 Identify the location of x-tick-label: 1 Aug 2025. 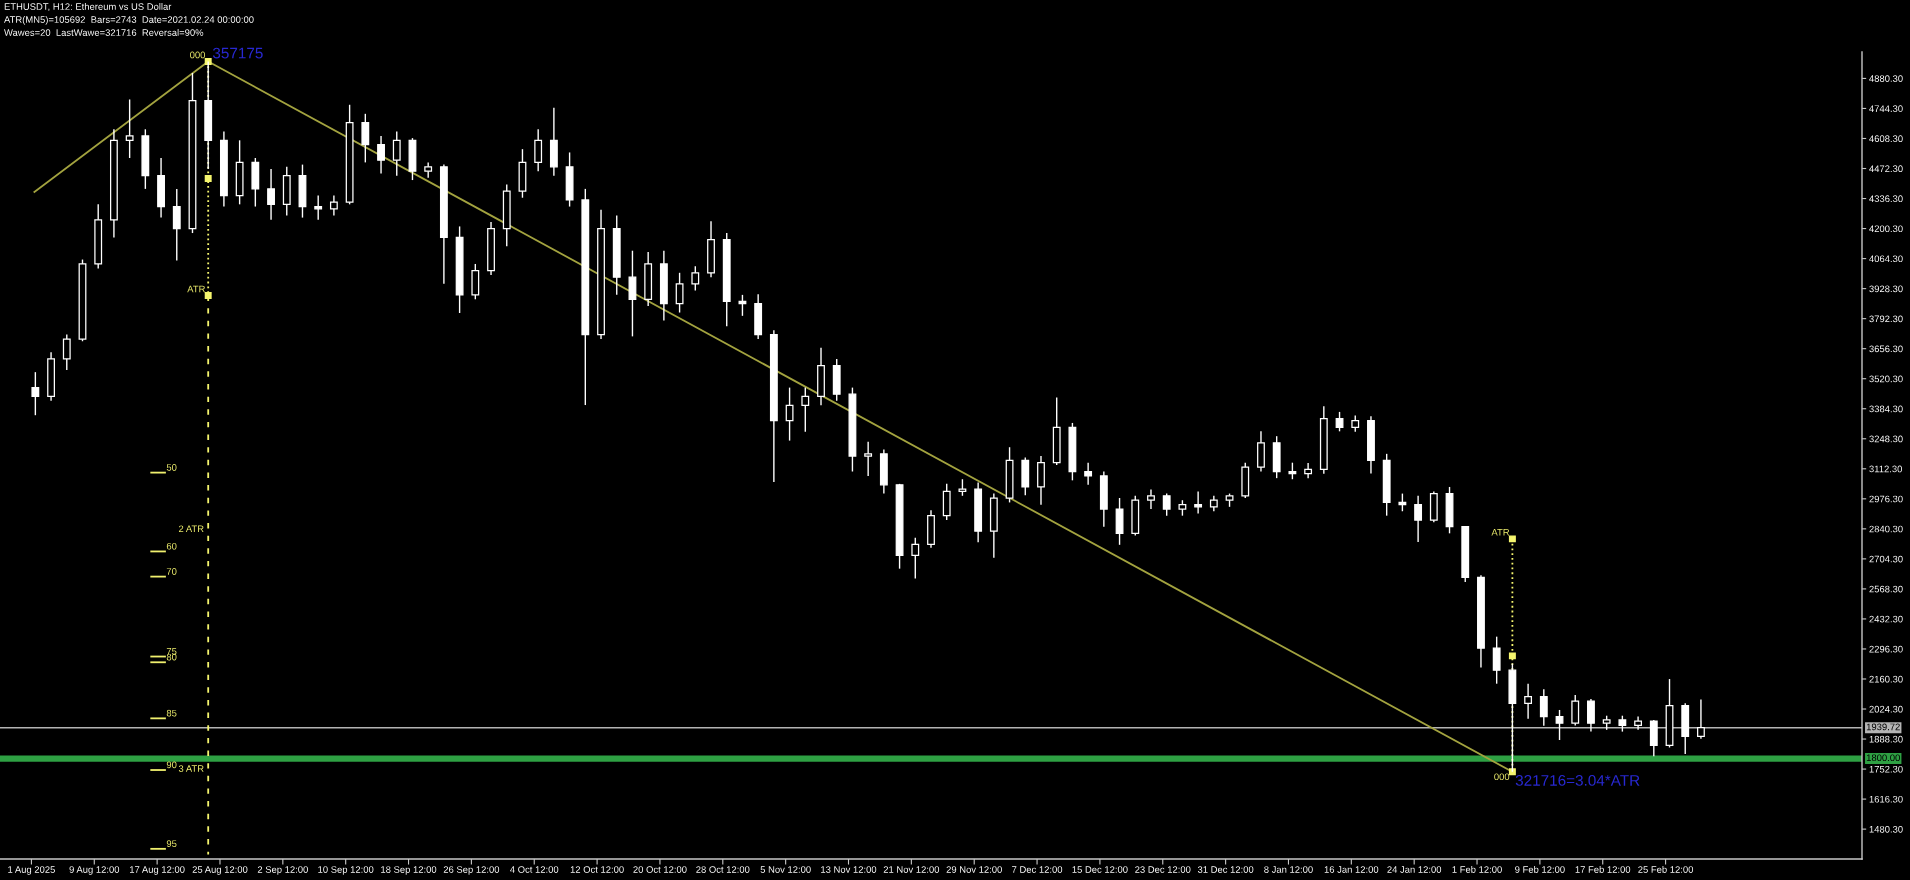
(31, 870).